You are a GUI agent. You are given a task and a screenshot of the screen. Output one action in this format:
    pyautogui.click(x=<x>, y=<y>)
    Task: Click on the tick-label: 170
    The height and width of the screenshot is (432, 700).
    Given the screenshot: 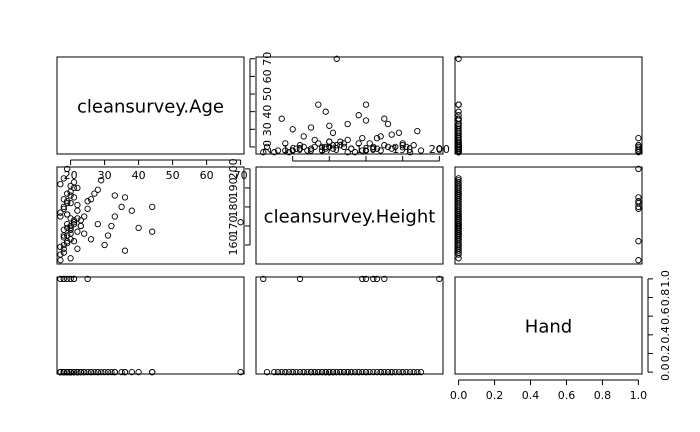 What is the action you would take?
    pyautogui.click(x=233, y=225)
    